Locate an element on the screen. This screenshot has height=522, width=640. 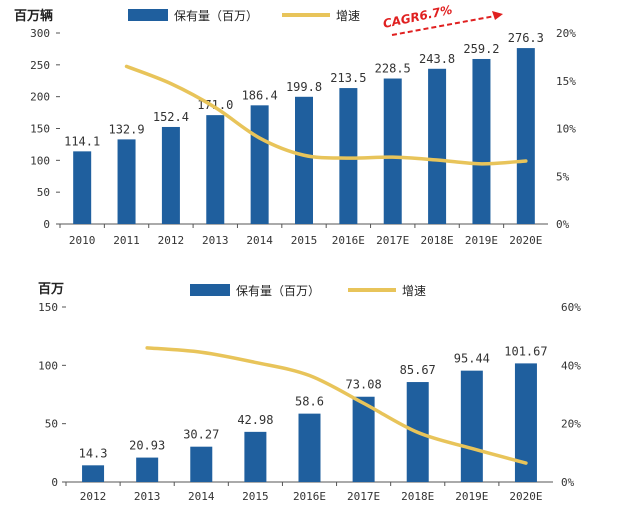
y-right-tick-label: 40% is located at coordinates (571, 365).